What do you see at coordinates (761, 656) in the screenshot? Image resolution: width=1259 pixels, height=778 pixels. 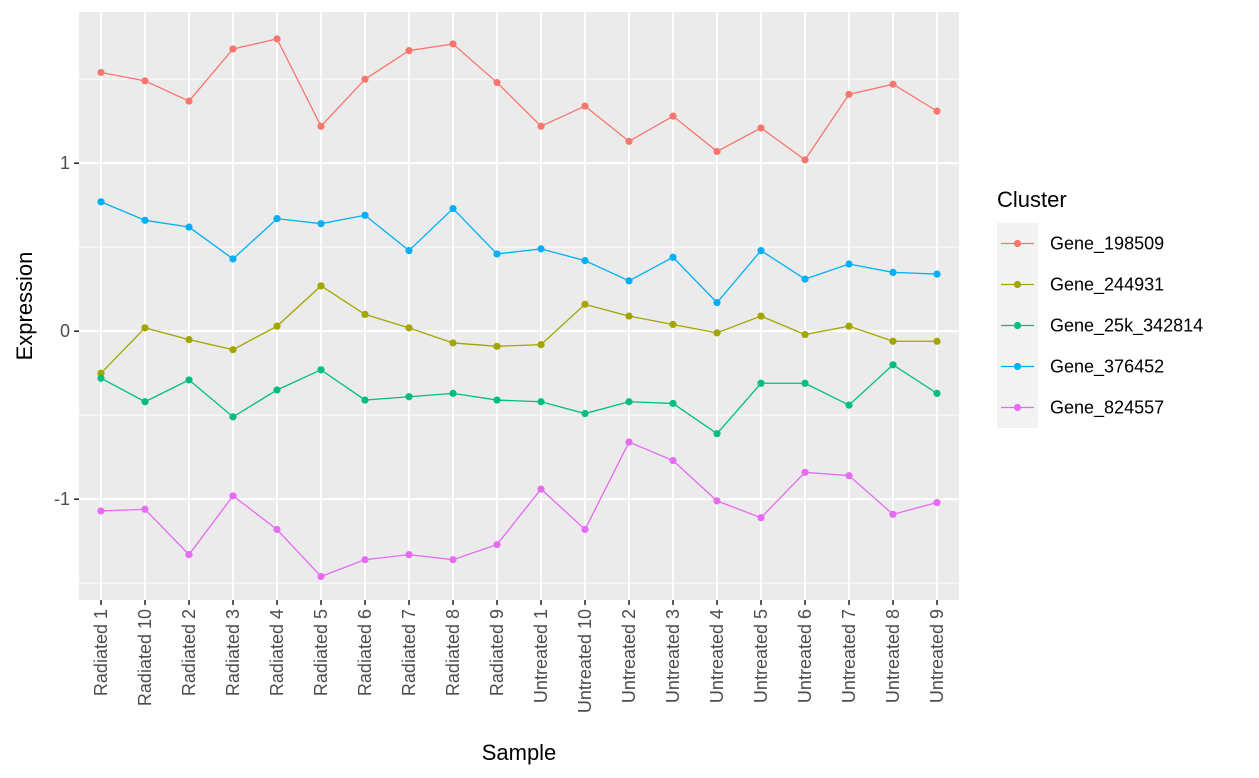 I see `x-tick-label: Untreated 5` at bounding box center [761, 656].